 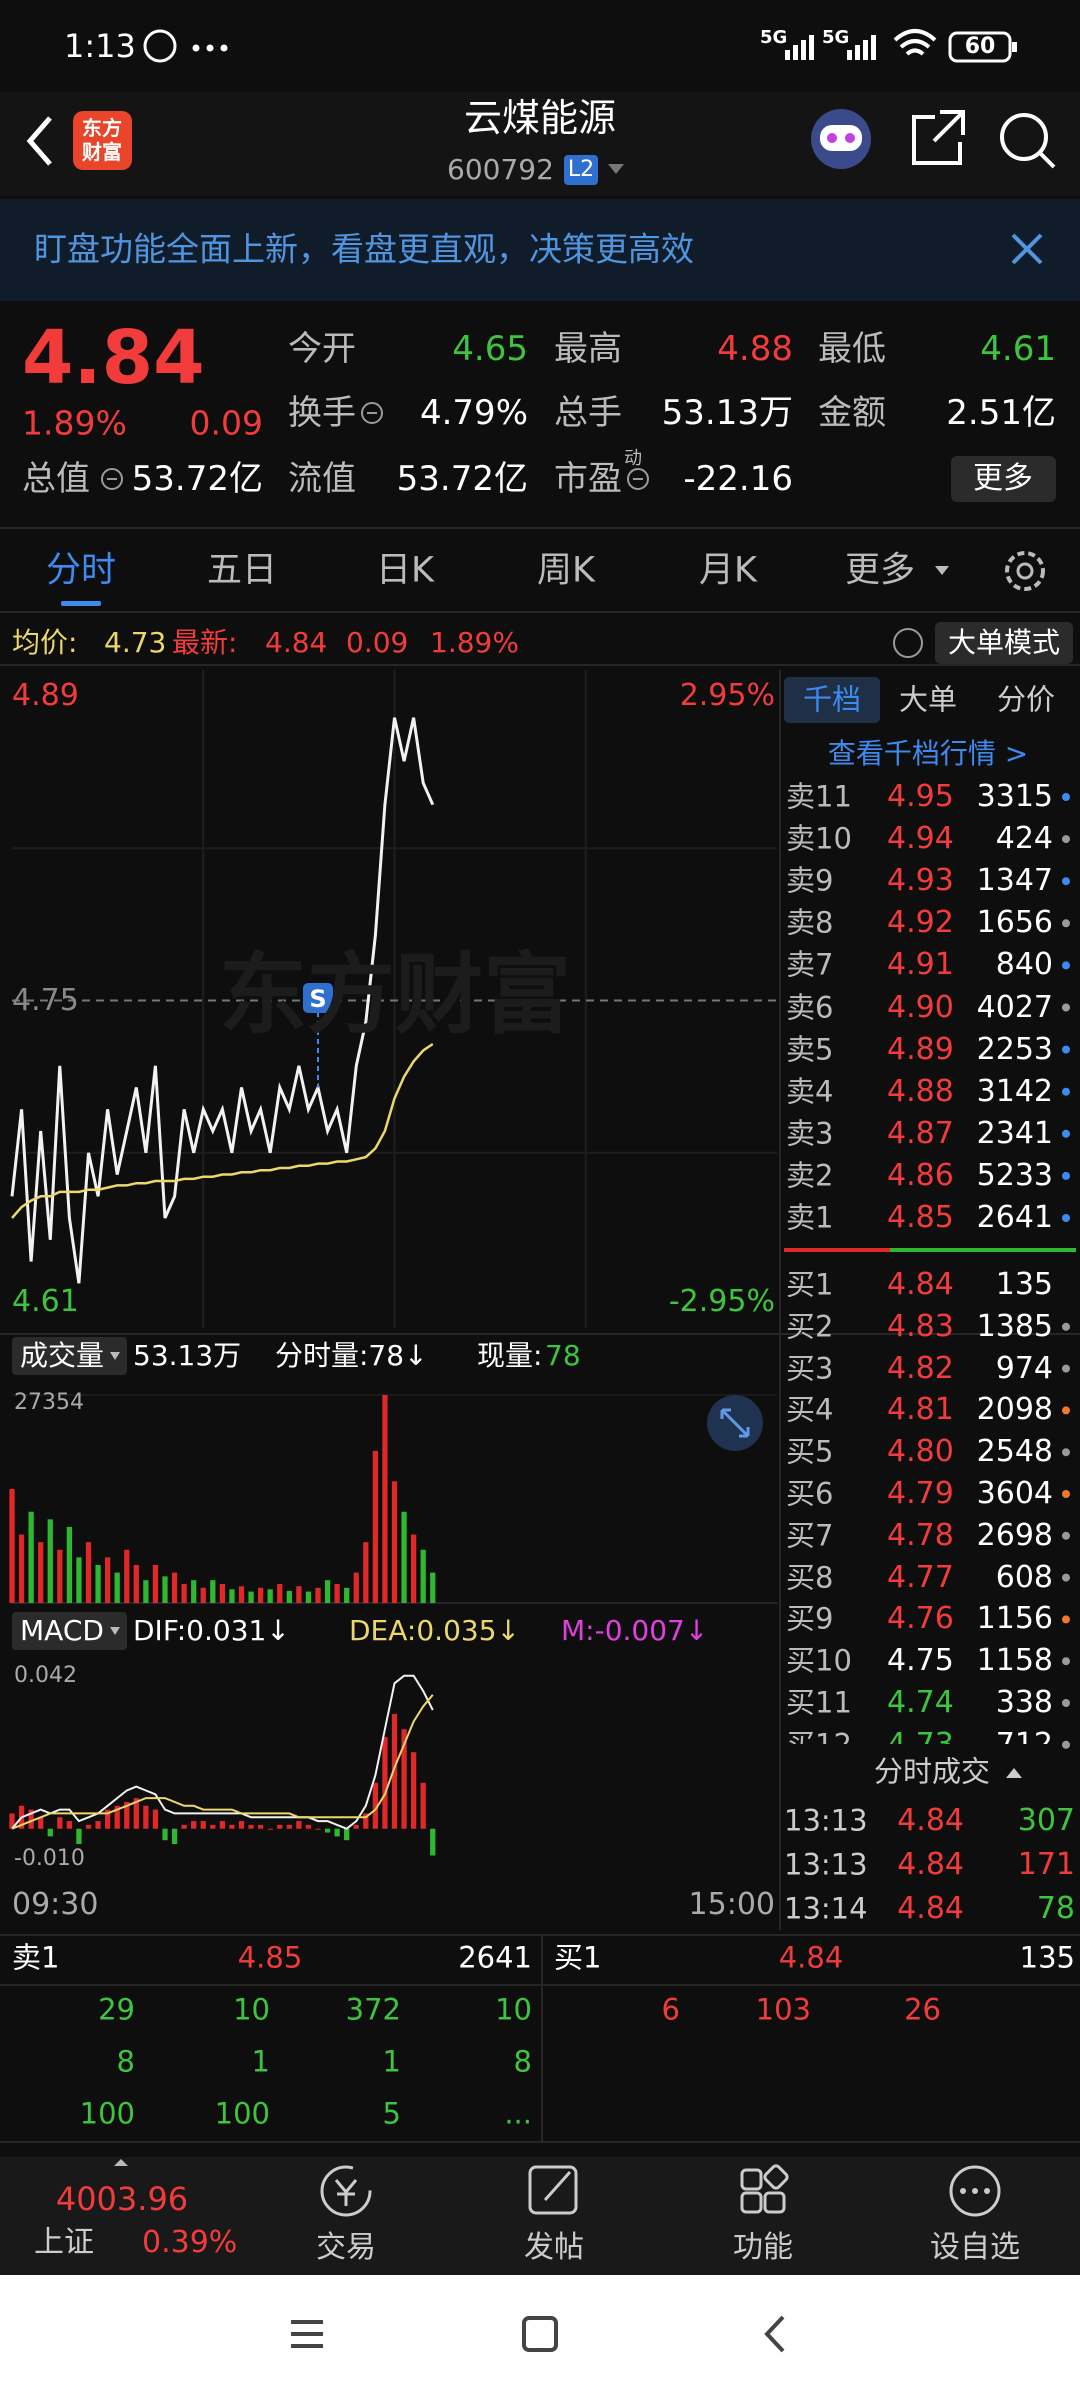 What do you see at coordinates (578, 1957) in the screenshot?
I see `depth-label: 买1` at bounding box center [578, 1957].